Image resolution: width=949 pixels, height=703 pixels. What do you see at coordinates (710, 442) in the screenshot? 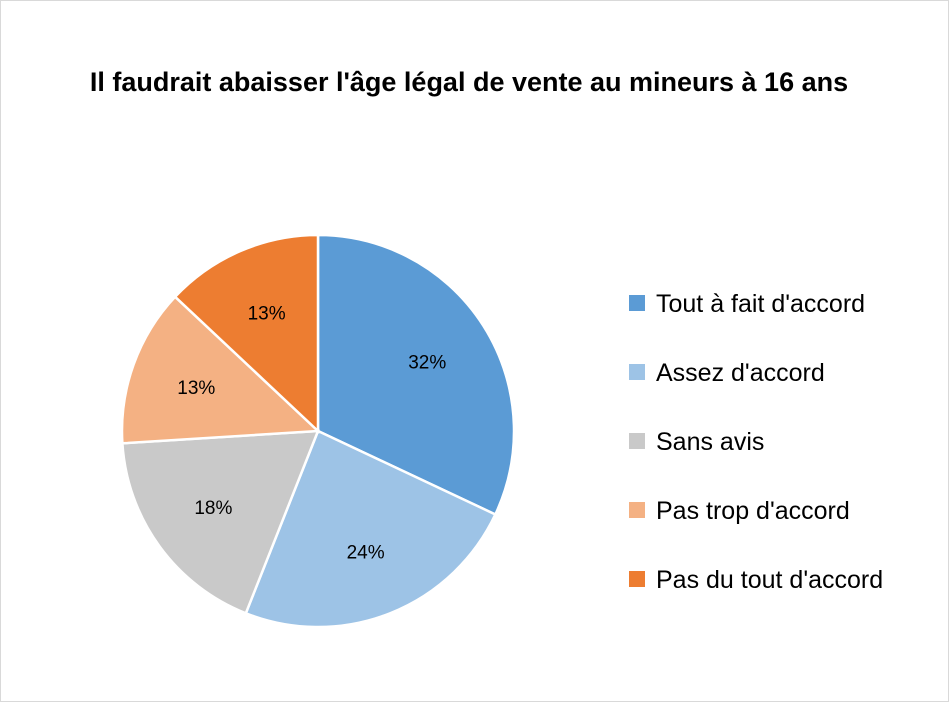
I see `legend-label-sans-avis: Sans avis` at bounding box center [710, 442].